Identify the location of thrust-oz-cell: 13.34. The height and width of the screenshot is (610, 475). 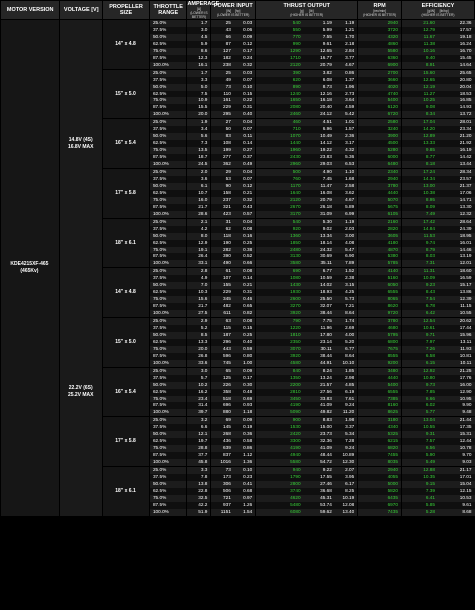
(319, 236).